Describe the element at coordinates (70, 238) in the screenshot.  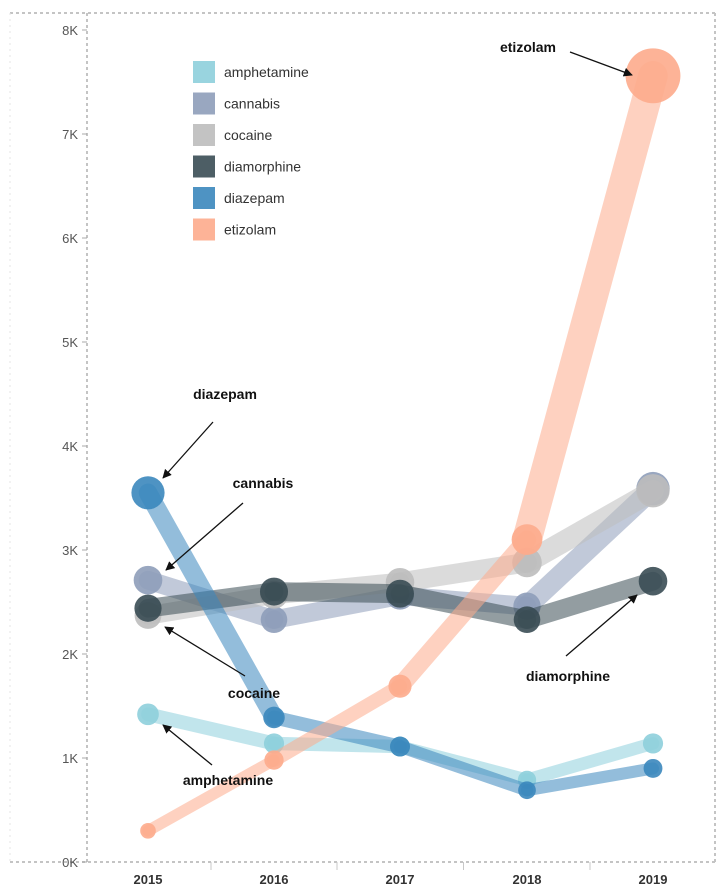
I see `y-tick-label: 6K` at that location.